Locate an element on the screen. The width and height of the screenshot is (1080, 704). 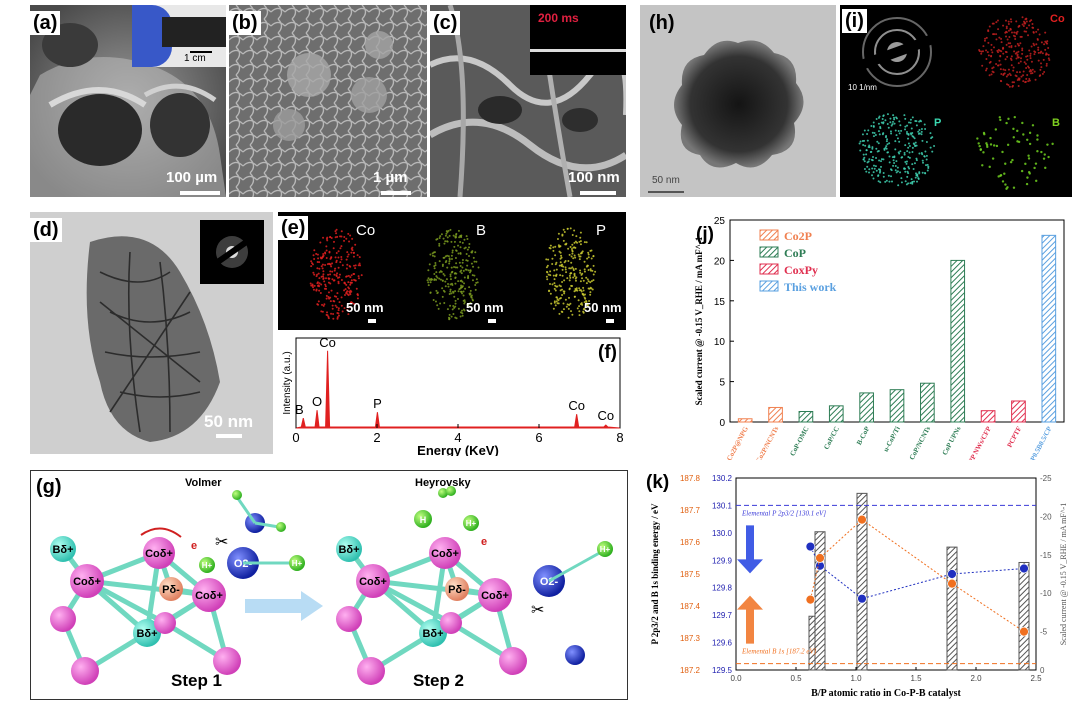
panel-a-scale-text: 100 µm is located at coordinates (192, 177).